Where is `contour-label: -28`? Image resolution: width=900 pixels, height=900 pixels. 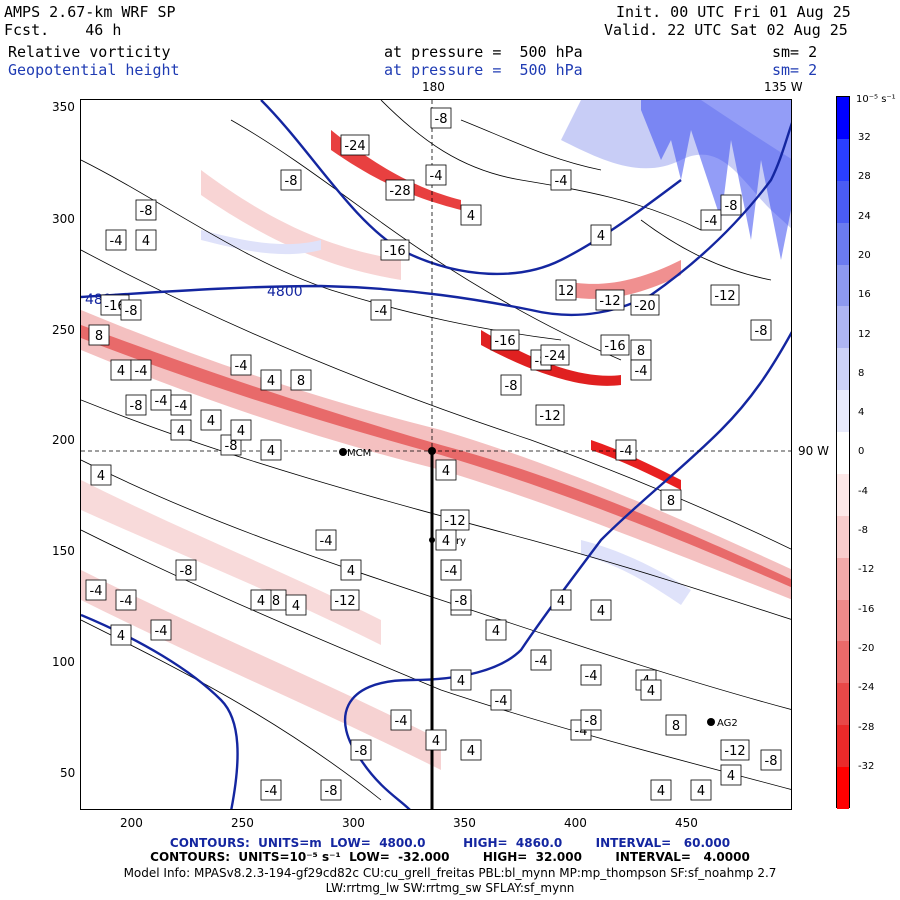 contour-label: -28 is located at coordinates (399, 191).